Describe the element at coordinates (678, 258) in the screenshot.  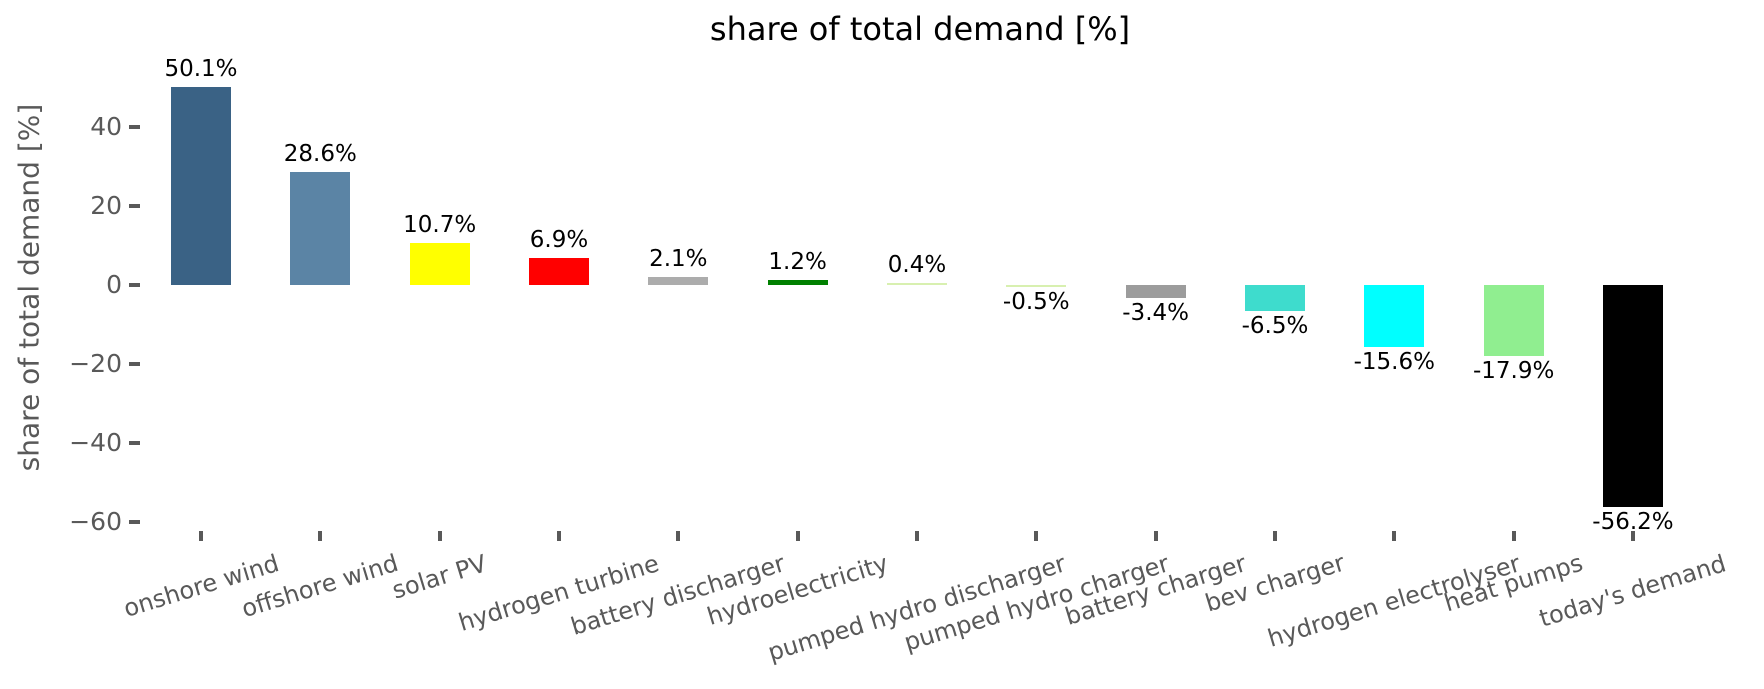
I see `bar-value-label: 2.1%` at that location.